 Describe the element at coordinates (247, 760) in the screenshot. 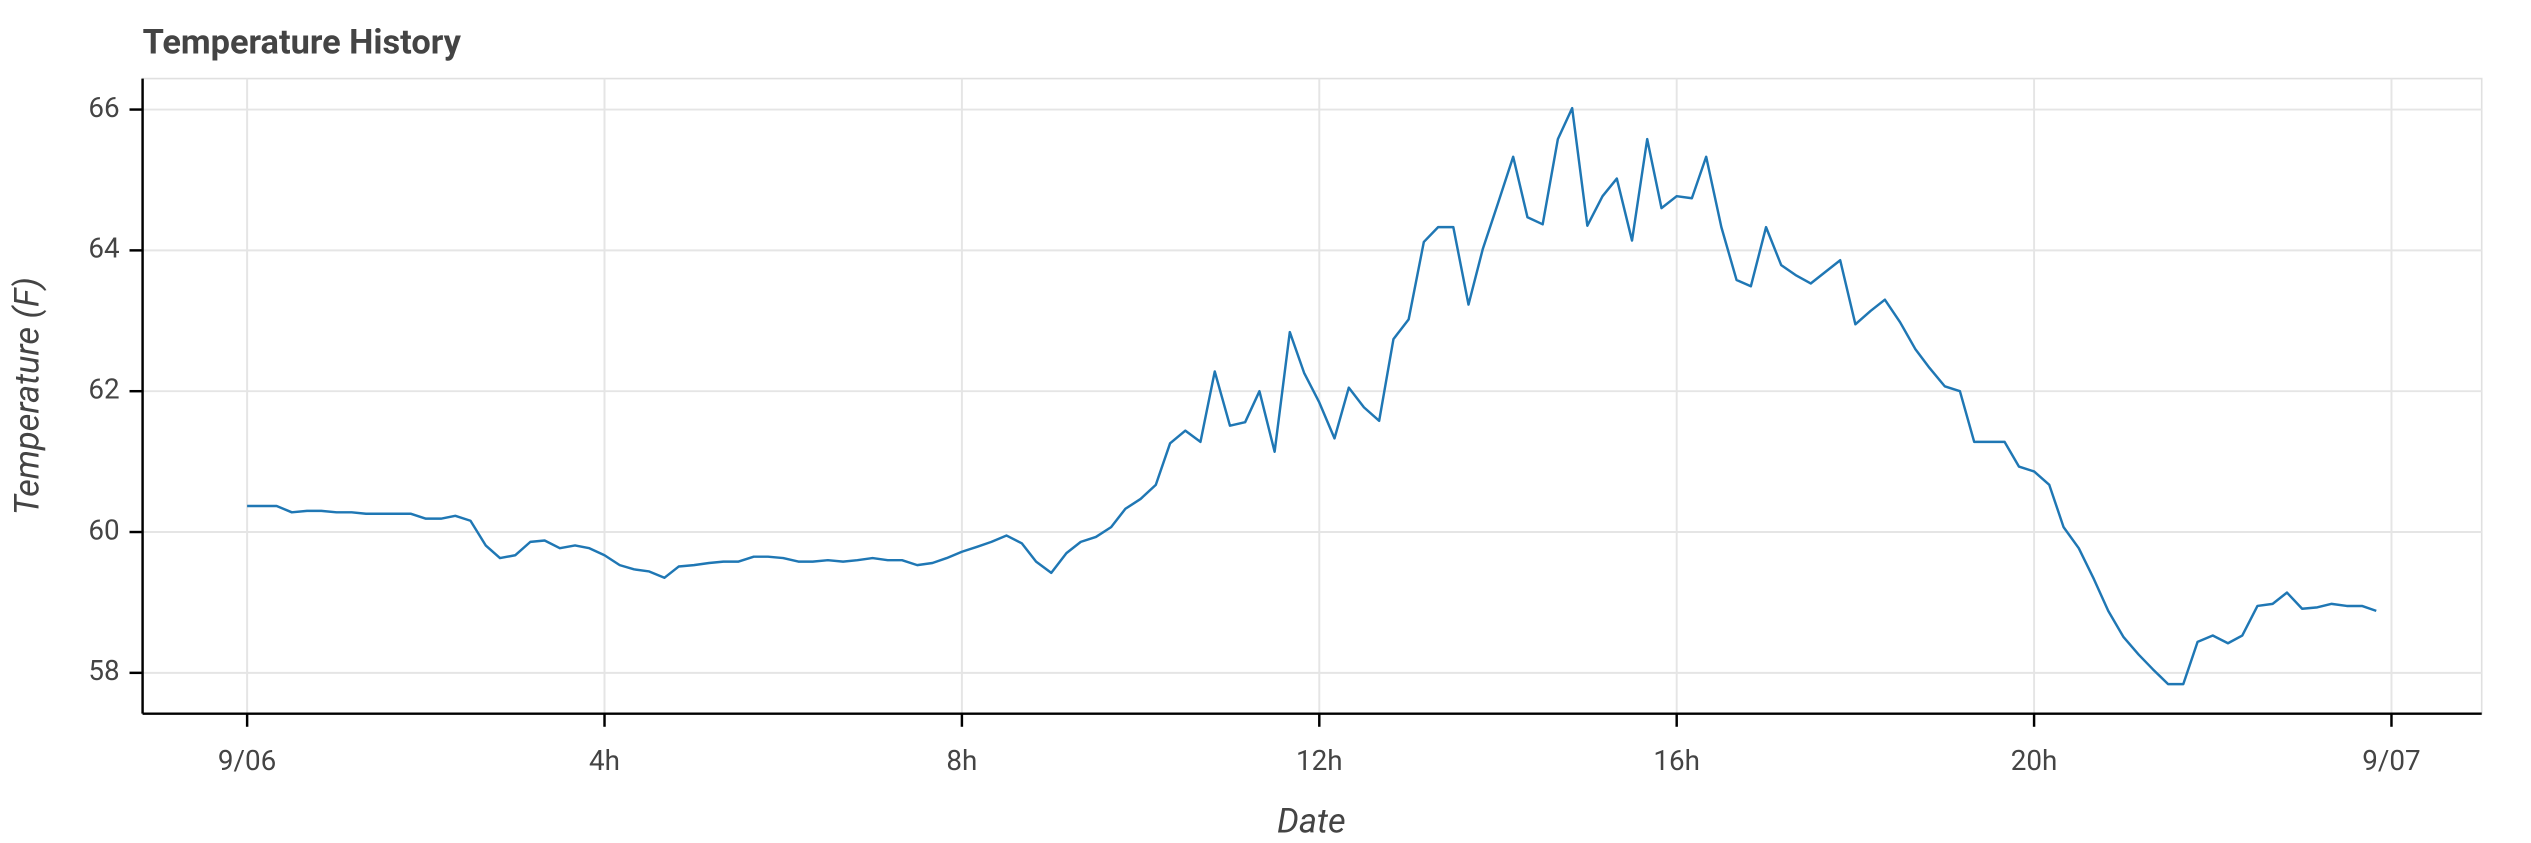

I see `x-tick-label: 9/06` at that location.